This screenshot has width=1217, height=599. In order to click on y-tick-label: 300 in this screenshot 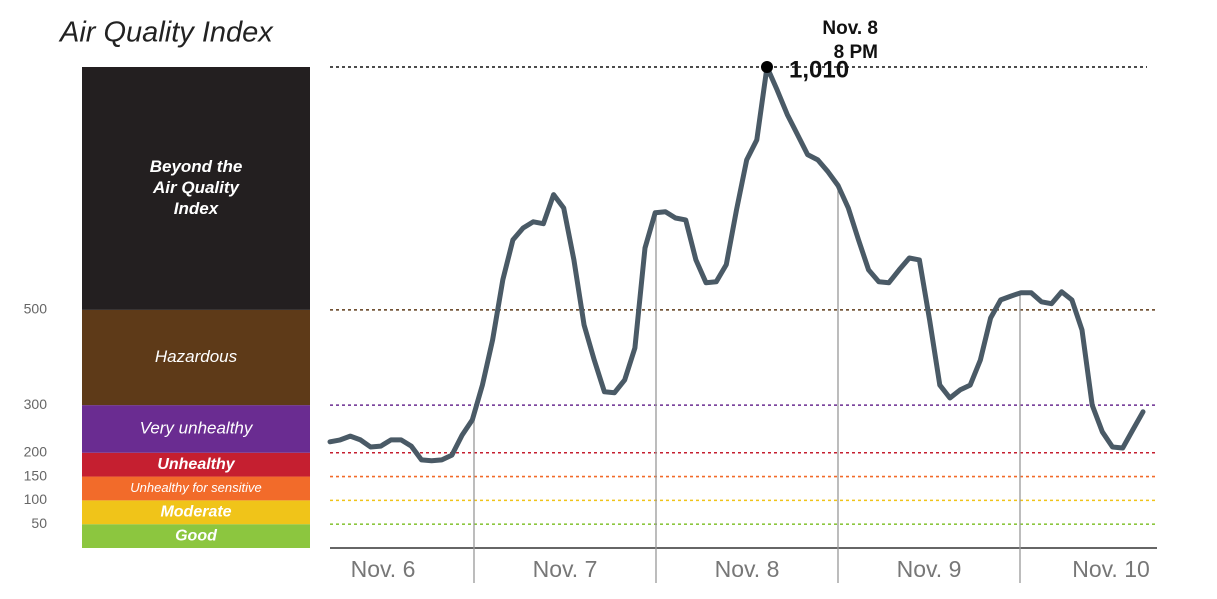, I will do `click(36, 404)`.